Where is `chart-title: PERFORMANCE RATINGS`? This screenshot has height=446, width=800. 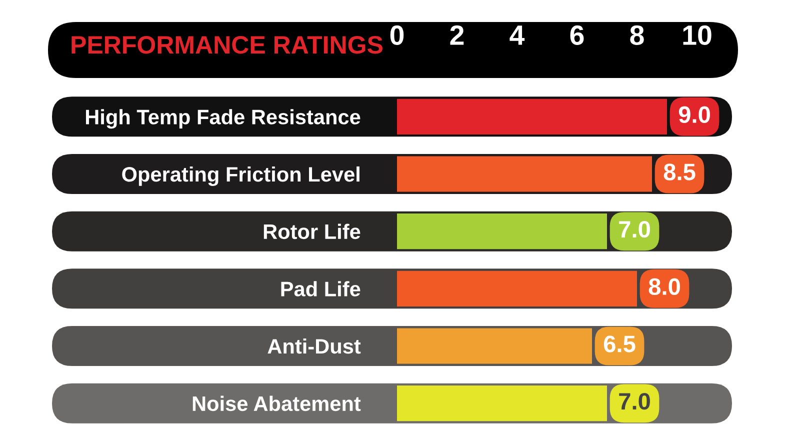 chart-title: PERFORMANCE RATINGS is located at coordinates (227, 45).